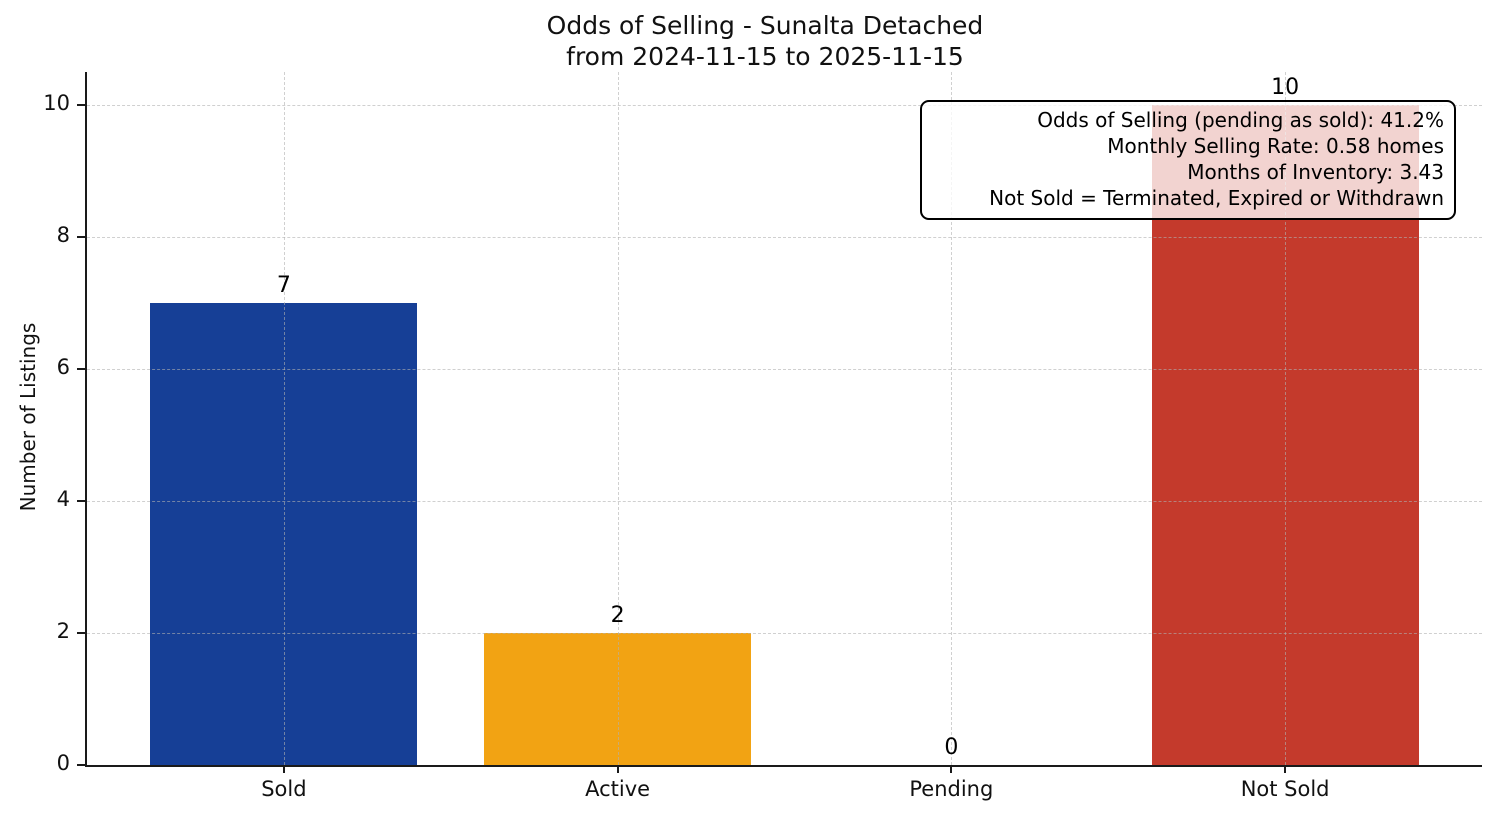 This screenshot has width=1494, height=816. Describe the element at coordinates (63, 631) in the screenshot. I see `y-tick-label: 2` at that location.